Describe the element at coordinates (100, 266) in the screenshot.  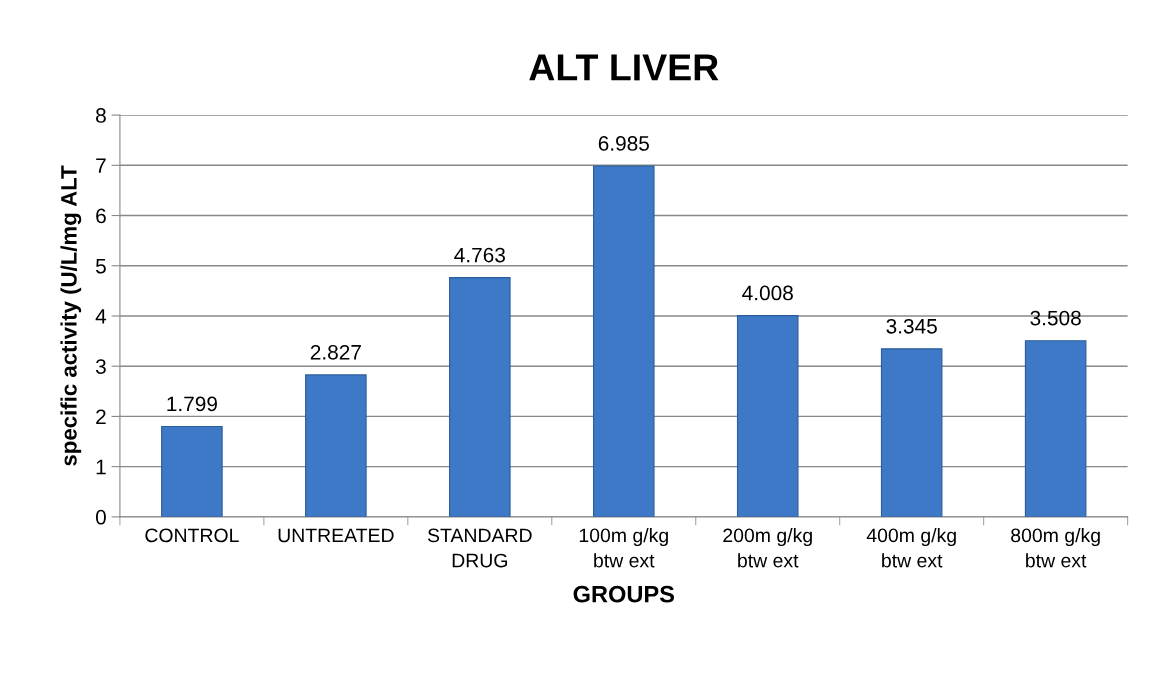
I see `y-tick-label: 5` at that location.